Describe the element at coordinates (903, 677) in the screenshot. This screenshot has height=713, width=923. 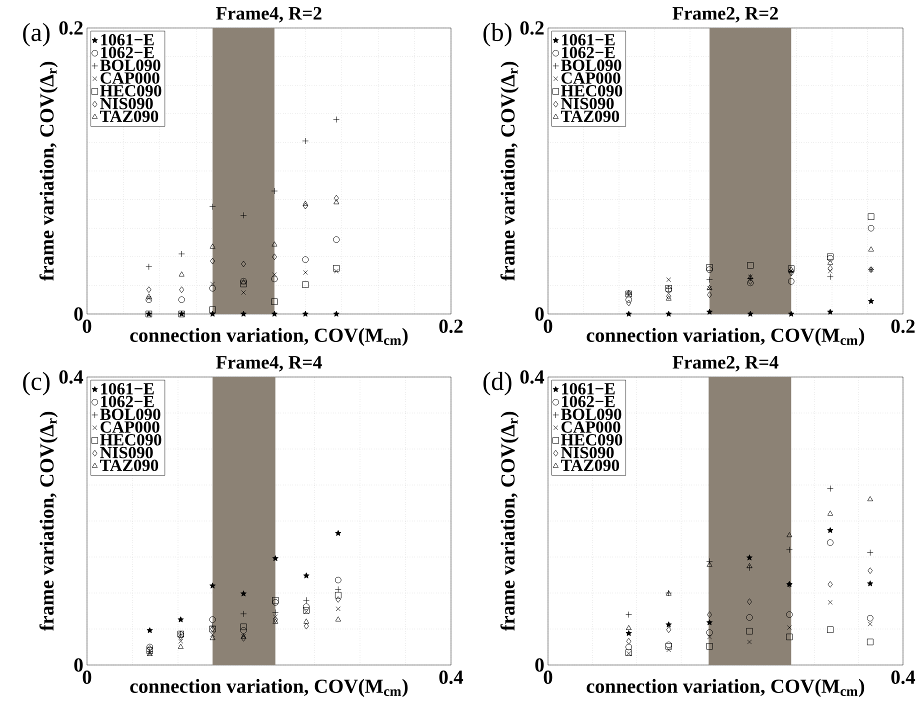
I see `x-tick-label: 0.4` at that location.